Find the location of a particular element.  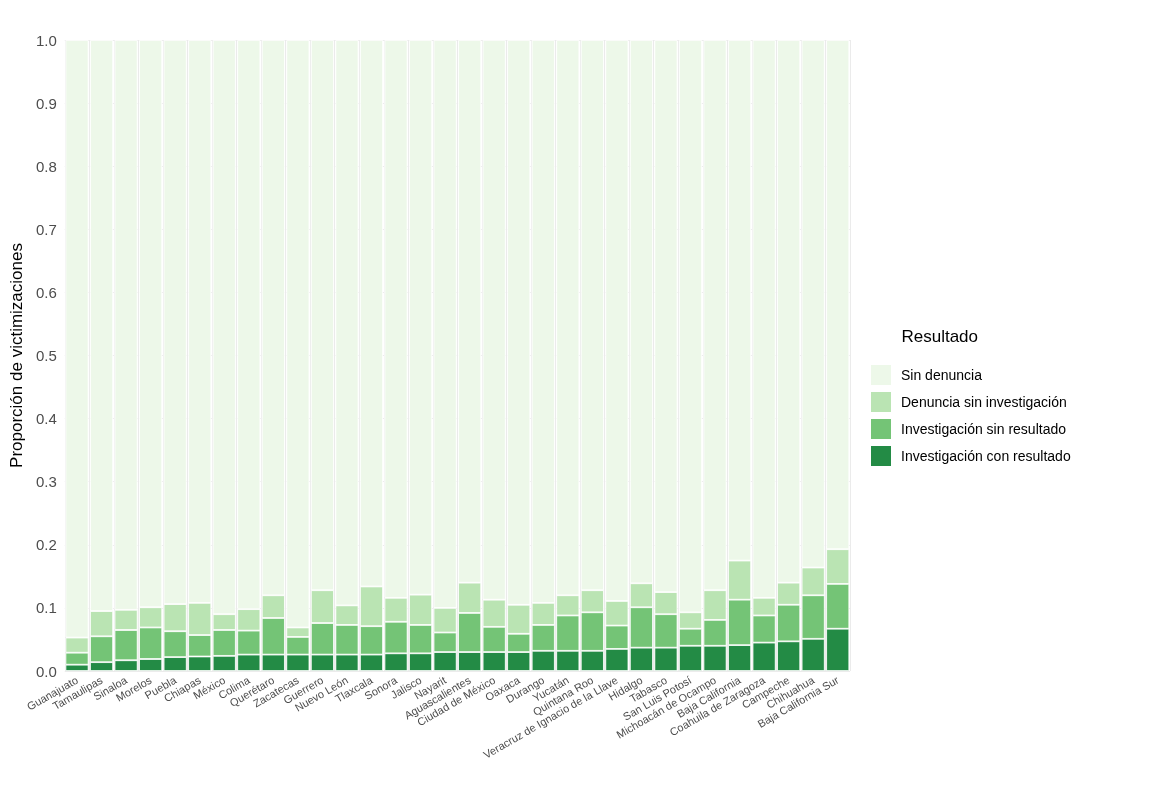

y-tick-label: 0.4 is located at coordinates (46, 419).